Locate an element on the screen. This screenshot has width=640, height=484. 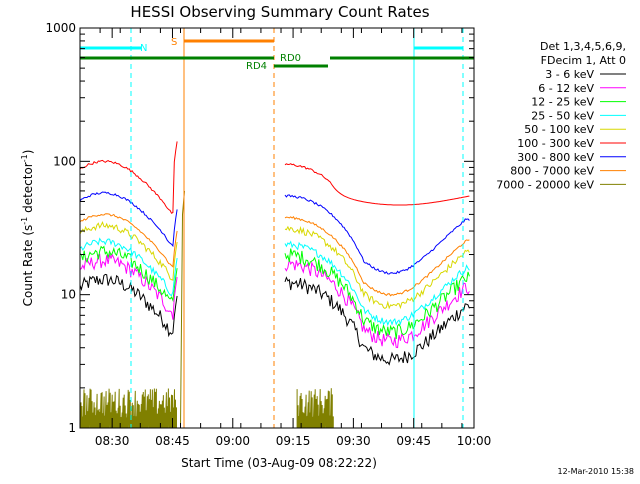
series-line-2-pre-gap is located at coordinates (128, 286).